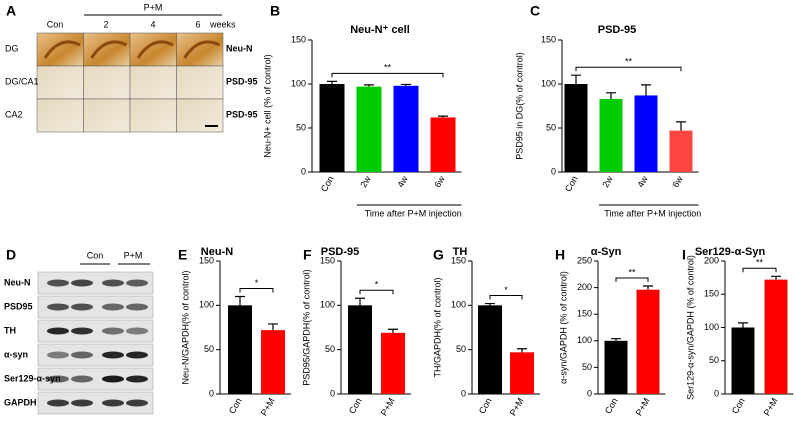  Describe the element at coordinates (606, 252) in the screenshot. I see `chart-title: α-Syn` at that location.